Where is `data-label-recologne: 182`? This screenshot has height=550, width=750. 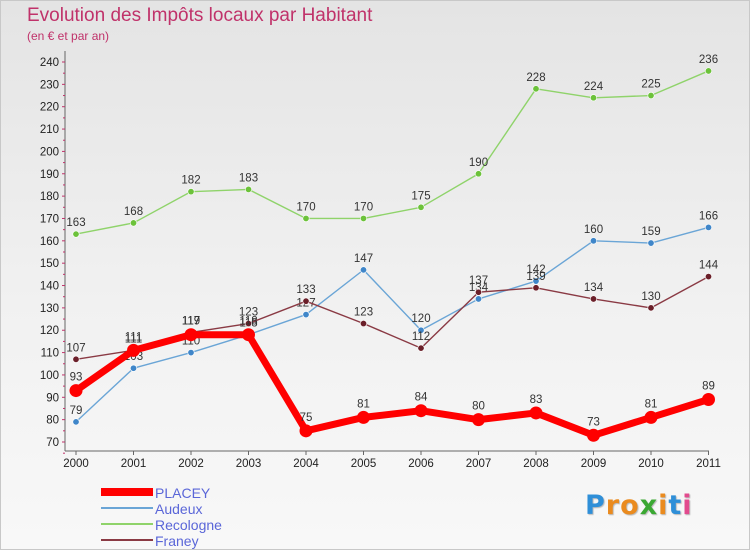 data-label-recologne: 182 is located at coordinates (190, 181).